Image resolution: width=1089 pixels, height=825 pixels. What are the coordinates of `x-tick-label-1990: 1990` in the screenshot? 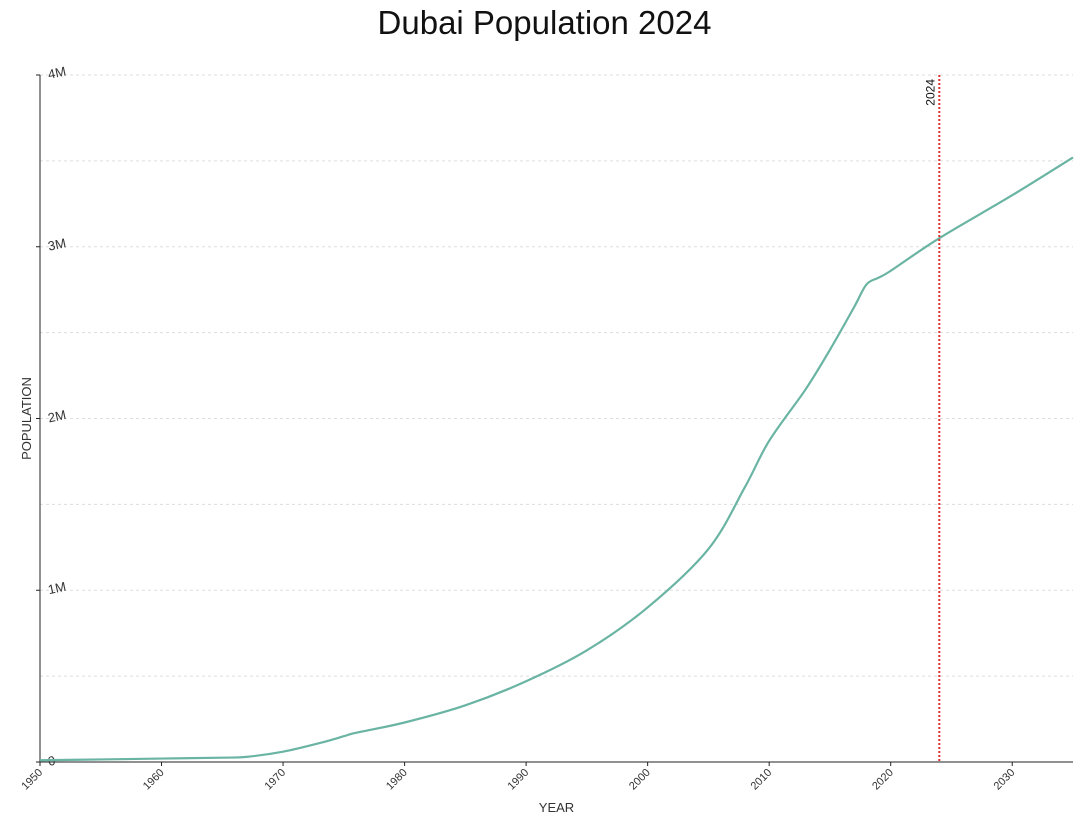 It's located at (519, 780).